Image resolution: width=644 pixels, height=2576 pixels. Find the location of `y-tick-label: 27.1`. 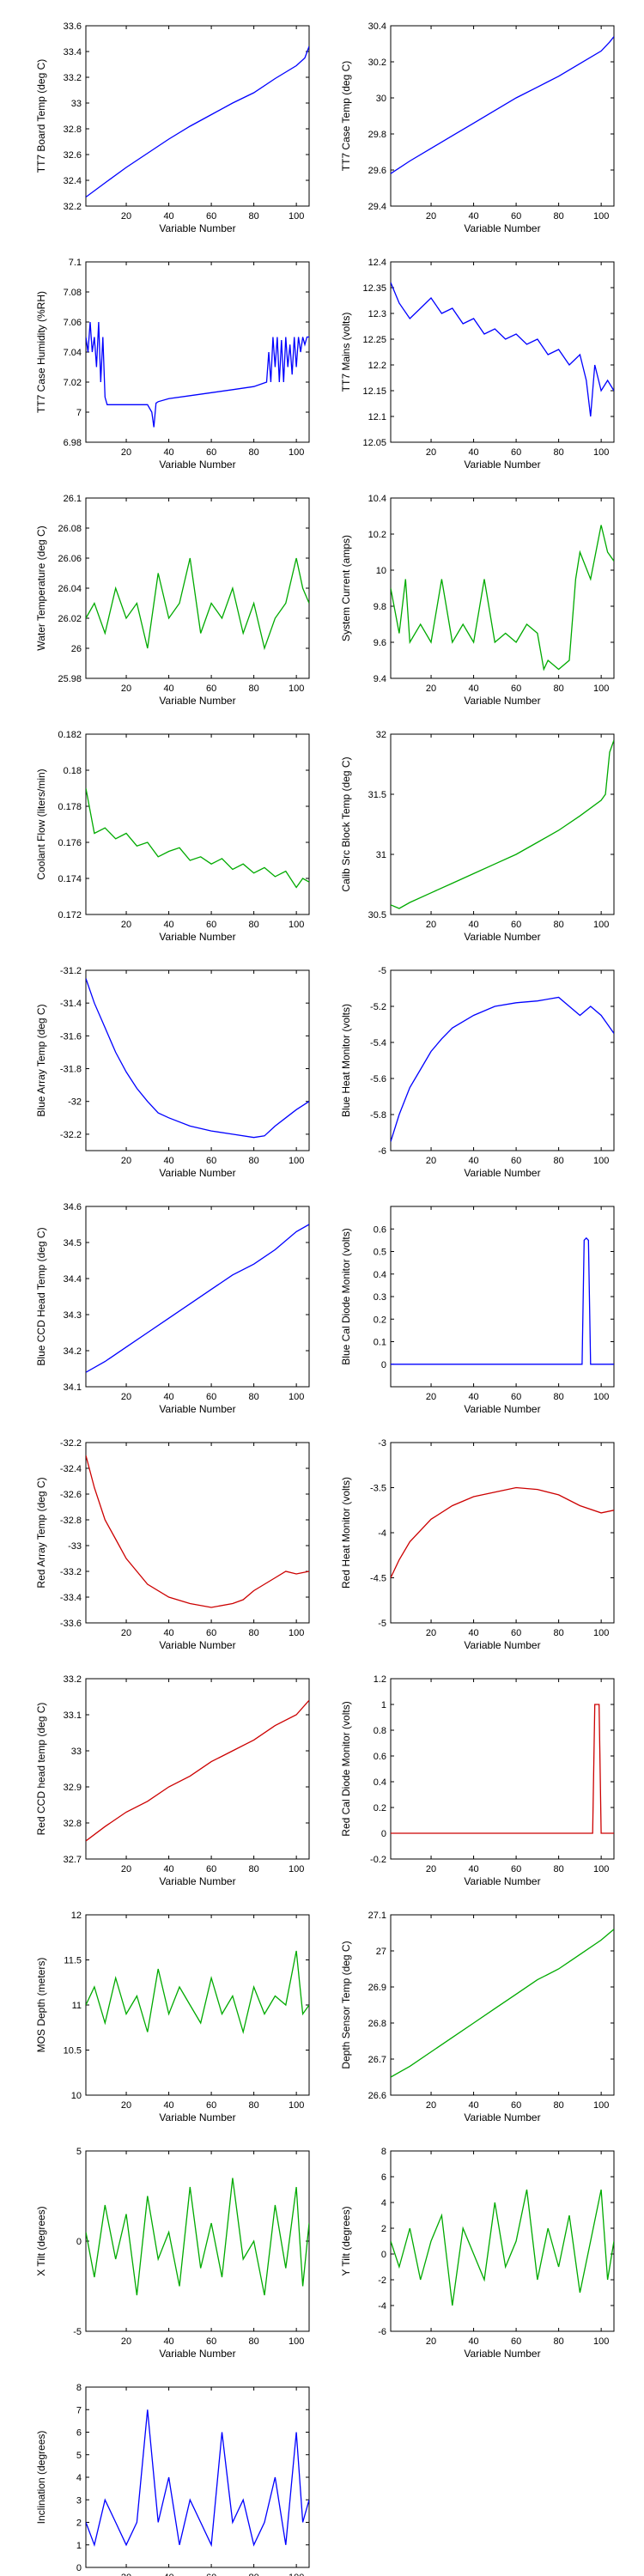

y-tick-label: 27.1 is located at coordinates (377, 1916).